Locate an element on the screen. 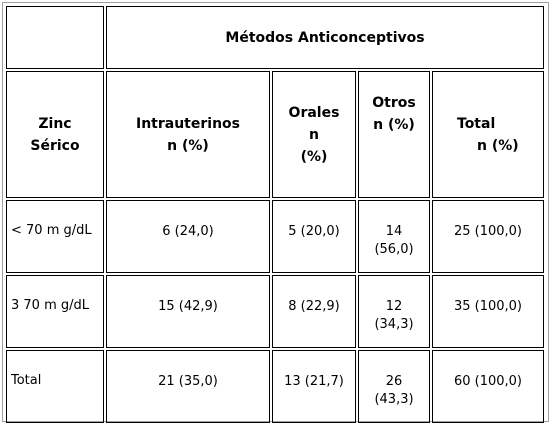  cell-otros-percent: (43,3) is located at coordinates (394, 399).